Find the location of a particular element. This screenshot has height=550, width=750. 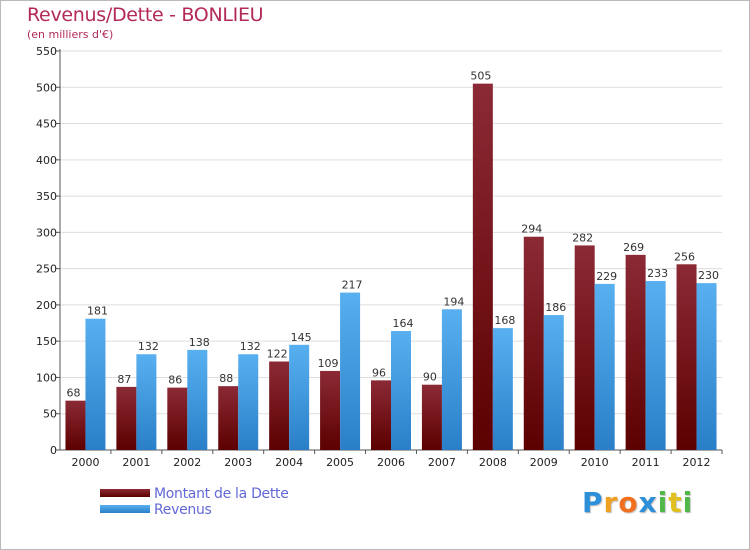

y-tick-label: 200 is located at coordinates (46, 305).